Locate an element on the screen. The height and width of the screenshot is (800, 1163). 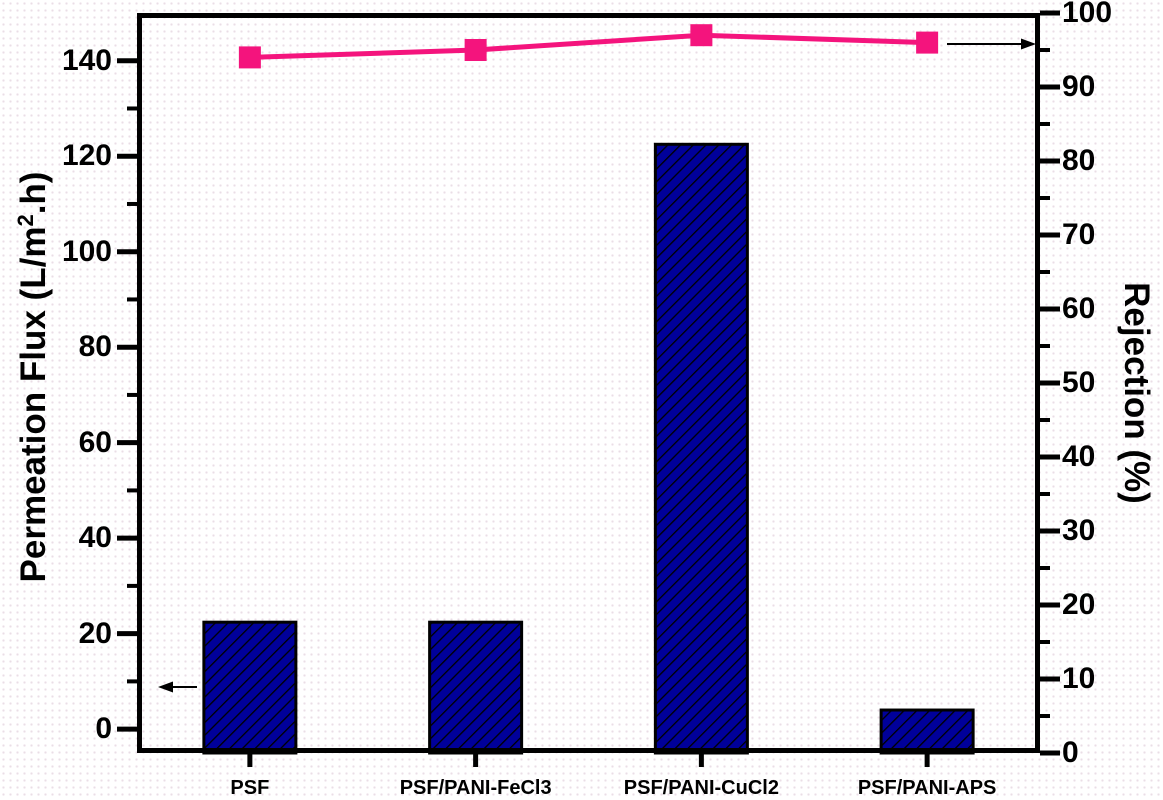
right-axis-tick-label: 90 is located at coordinates (1079, 86).